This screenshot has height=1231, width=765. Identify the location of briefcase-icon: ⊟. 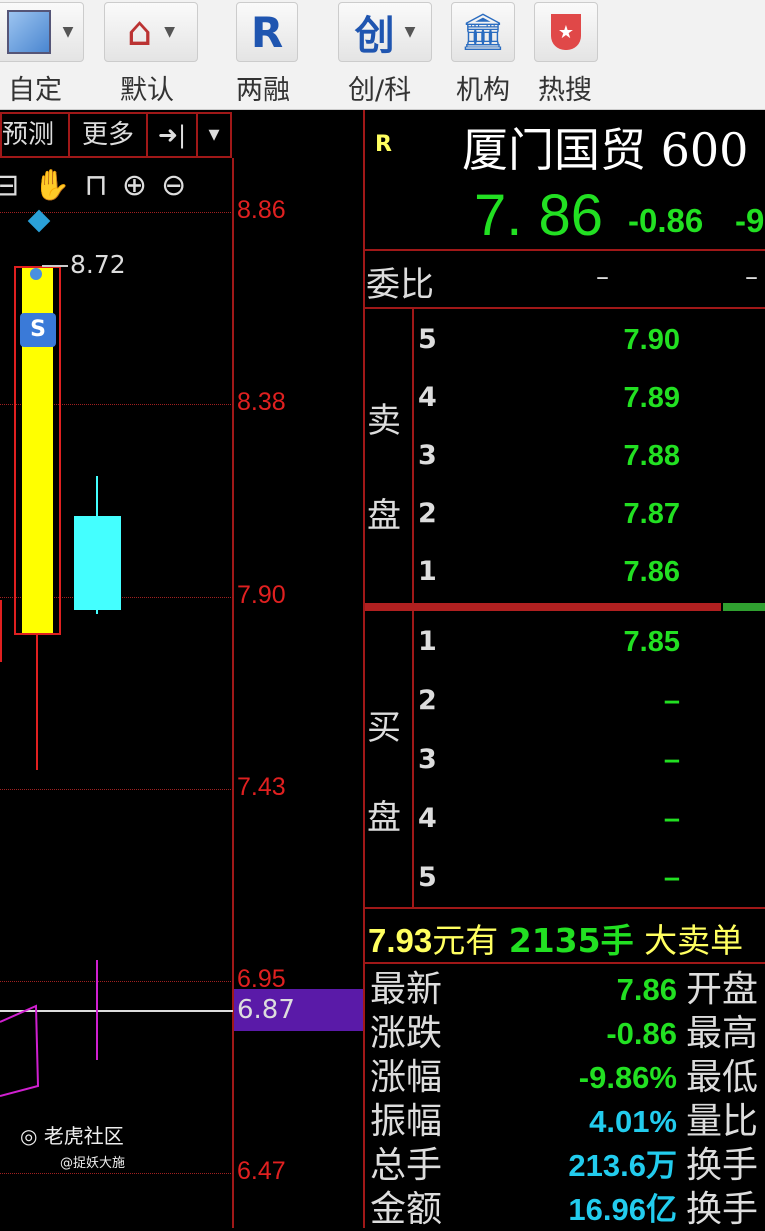
(10, 185).